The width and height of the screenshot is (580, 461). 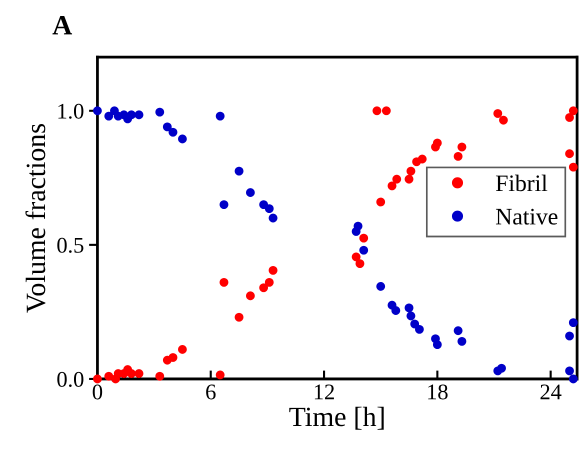 I want to click on y-tick-label: 0.0, so click(x=70, y=379).